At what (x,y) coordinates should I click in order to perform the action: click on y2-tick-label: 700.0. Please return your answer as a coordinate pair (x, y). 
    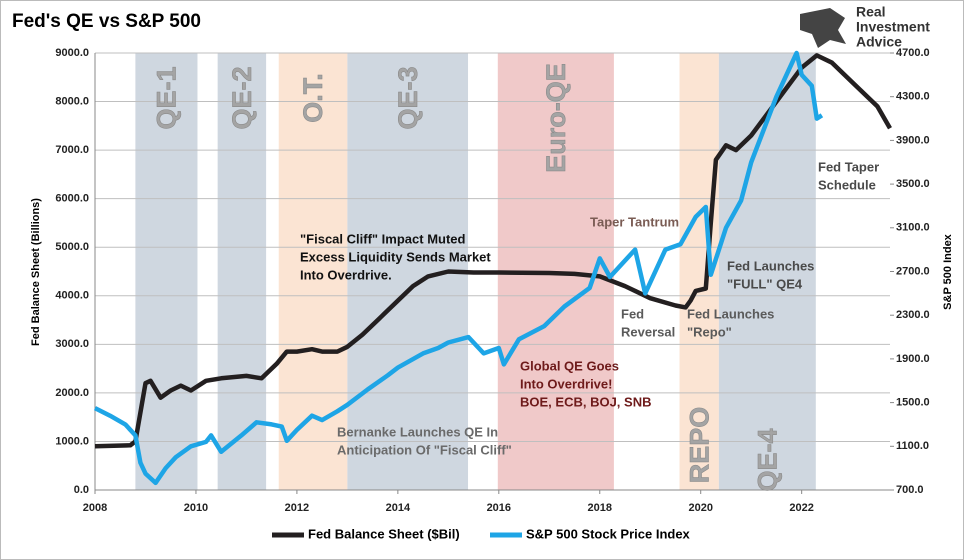
    Looking at the image, I should click on (910, 490).